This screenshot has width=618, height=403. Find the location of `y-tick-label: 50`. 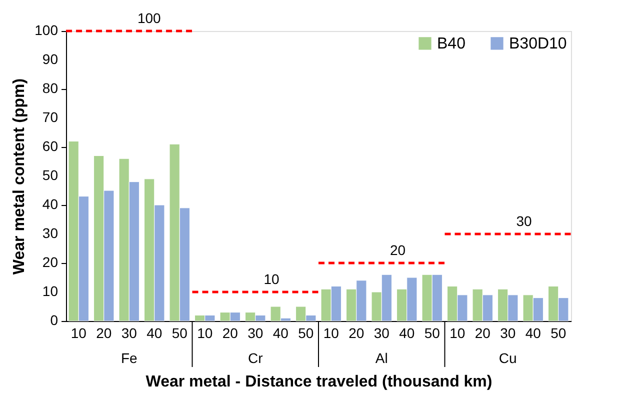

y-tick-label: 50 is located at coordinates (50, 175).